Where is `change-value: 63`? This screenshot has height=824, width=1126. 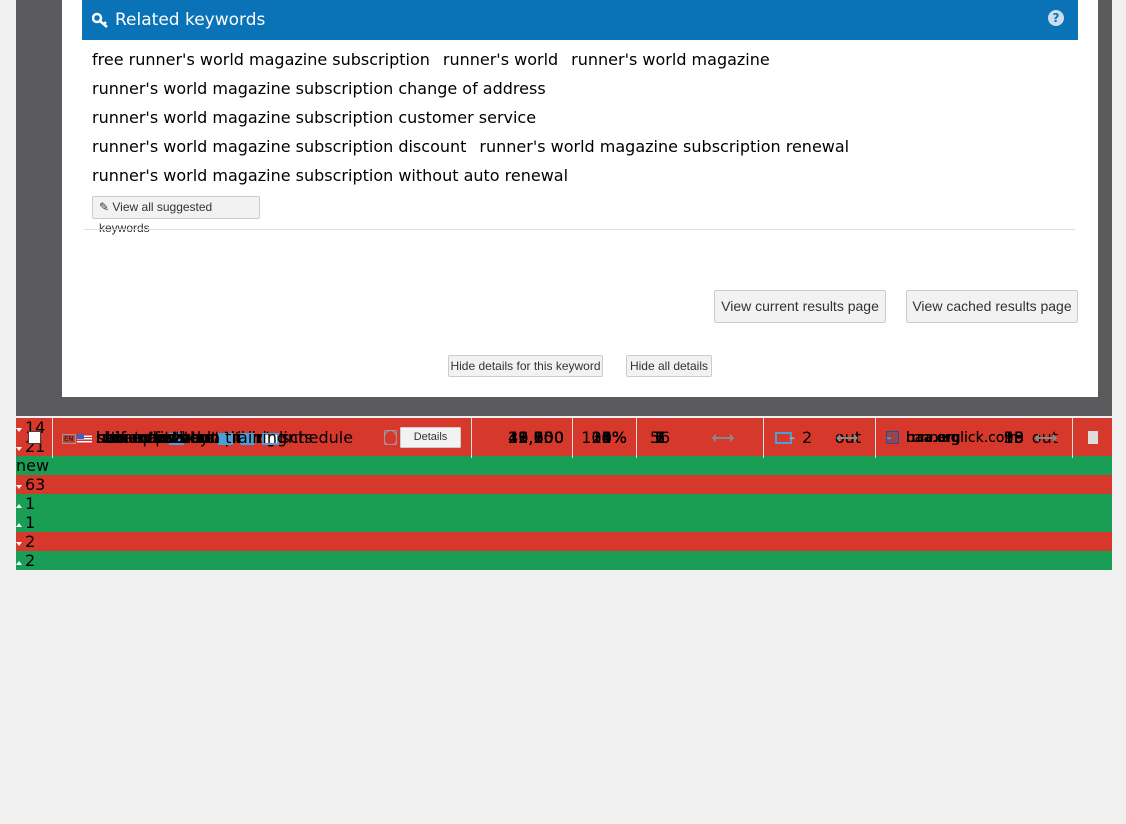 change-value: 63 is located at coordinates (35, 484).